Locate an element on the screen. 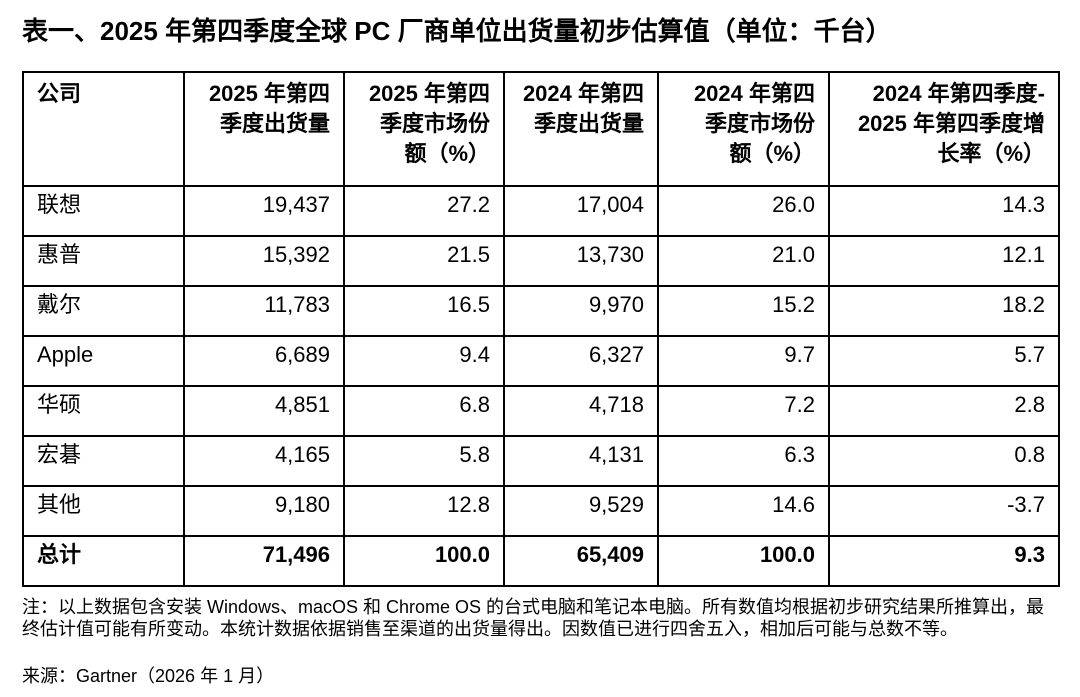 This screenshot has width=1080, height=697. cell-2024-shipments: 4,718 is located at coordinates (581, 411).